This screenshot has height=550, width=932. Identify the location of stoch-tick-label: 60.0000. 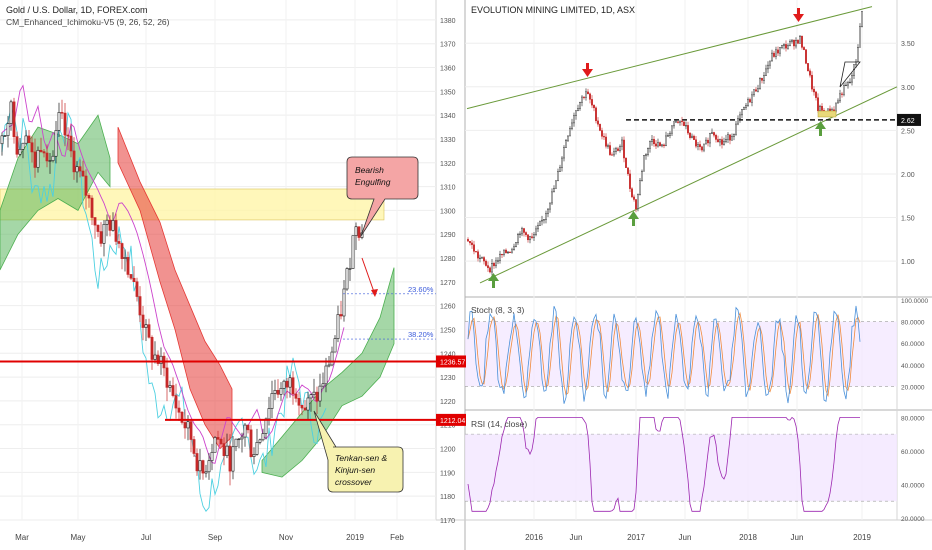
(913, 344).